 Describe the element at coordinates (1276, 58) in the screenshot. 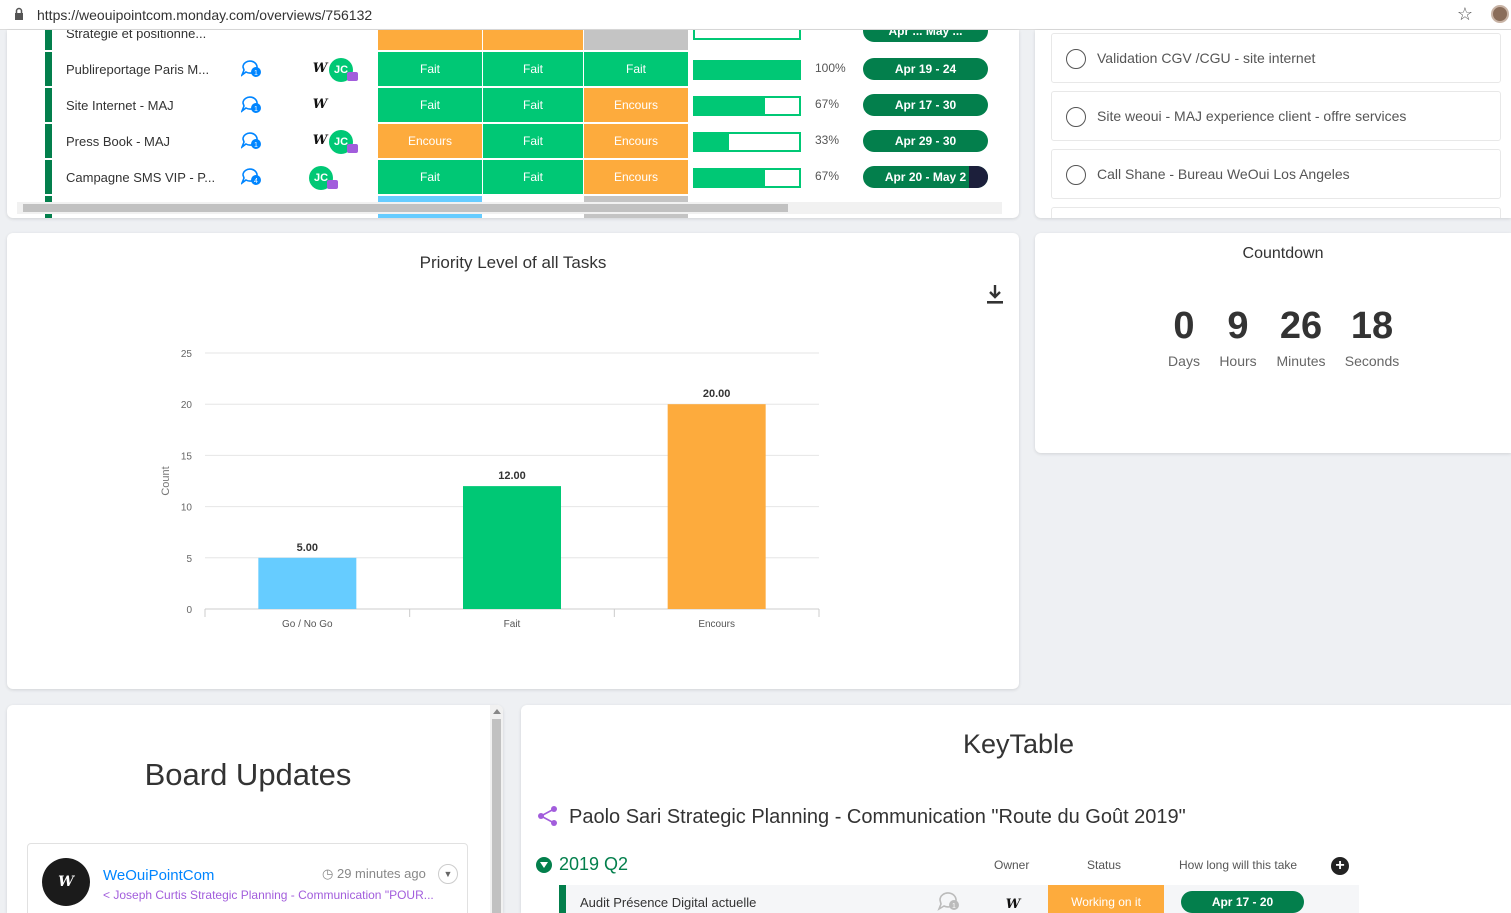

I see `checklist-item: Validation CGV /CGU - site internet` at that location.